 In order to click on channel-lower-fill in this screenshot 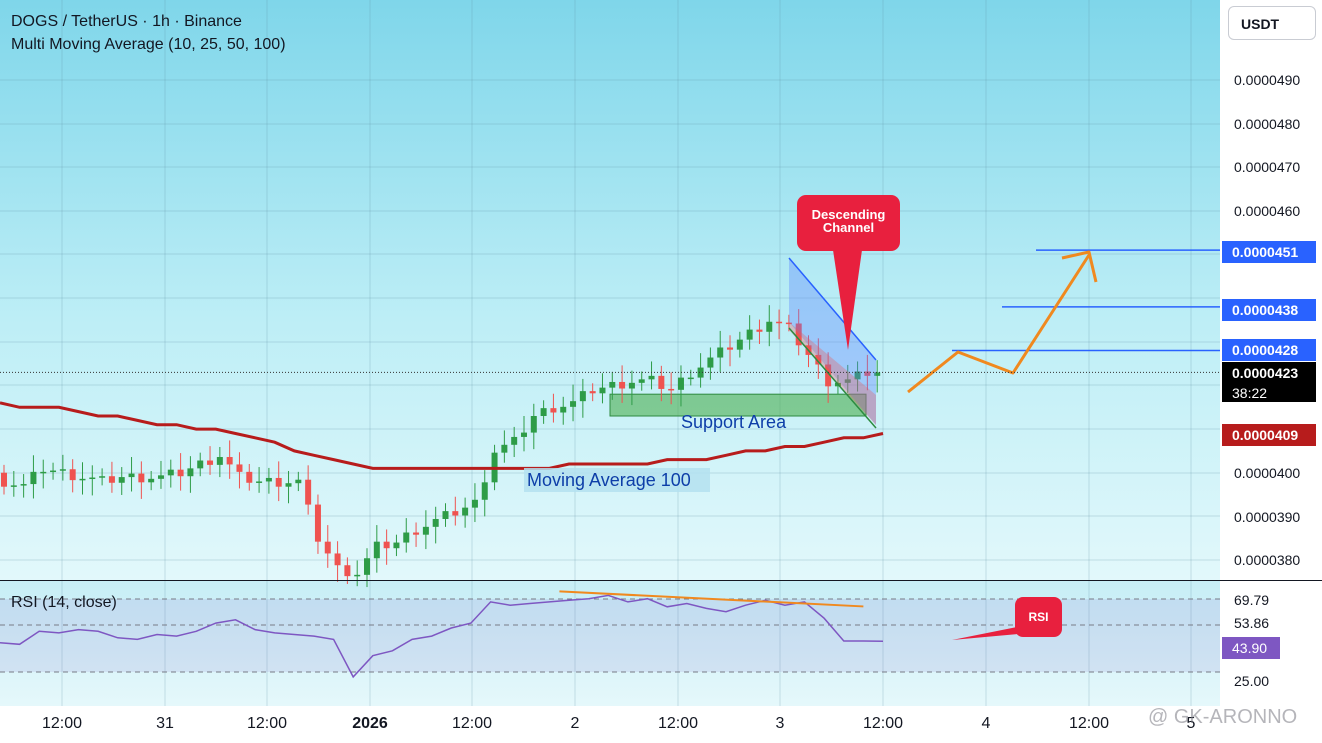, I will do `click(832, 373)`.